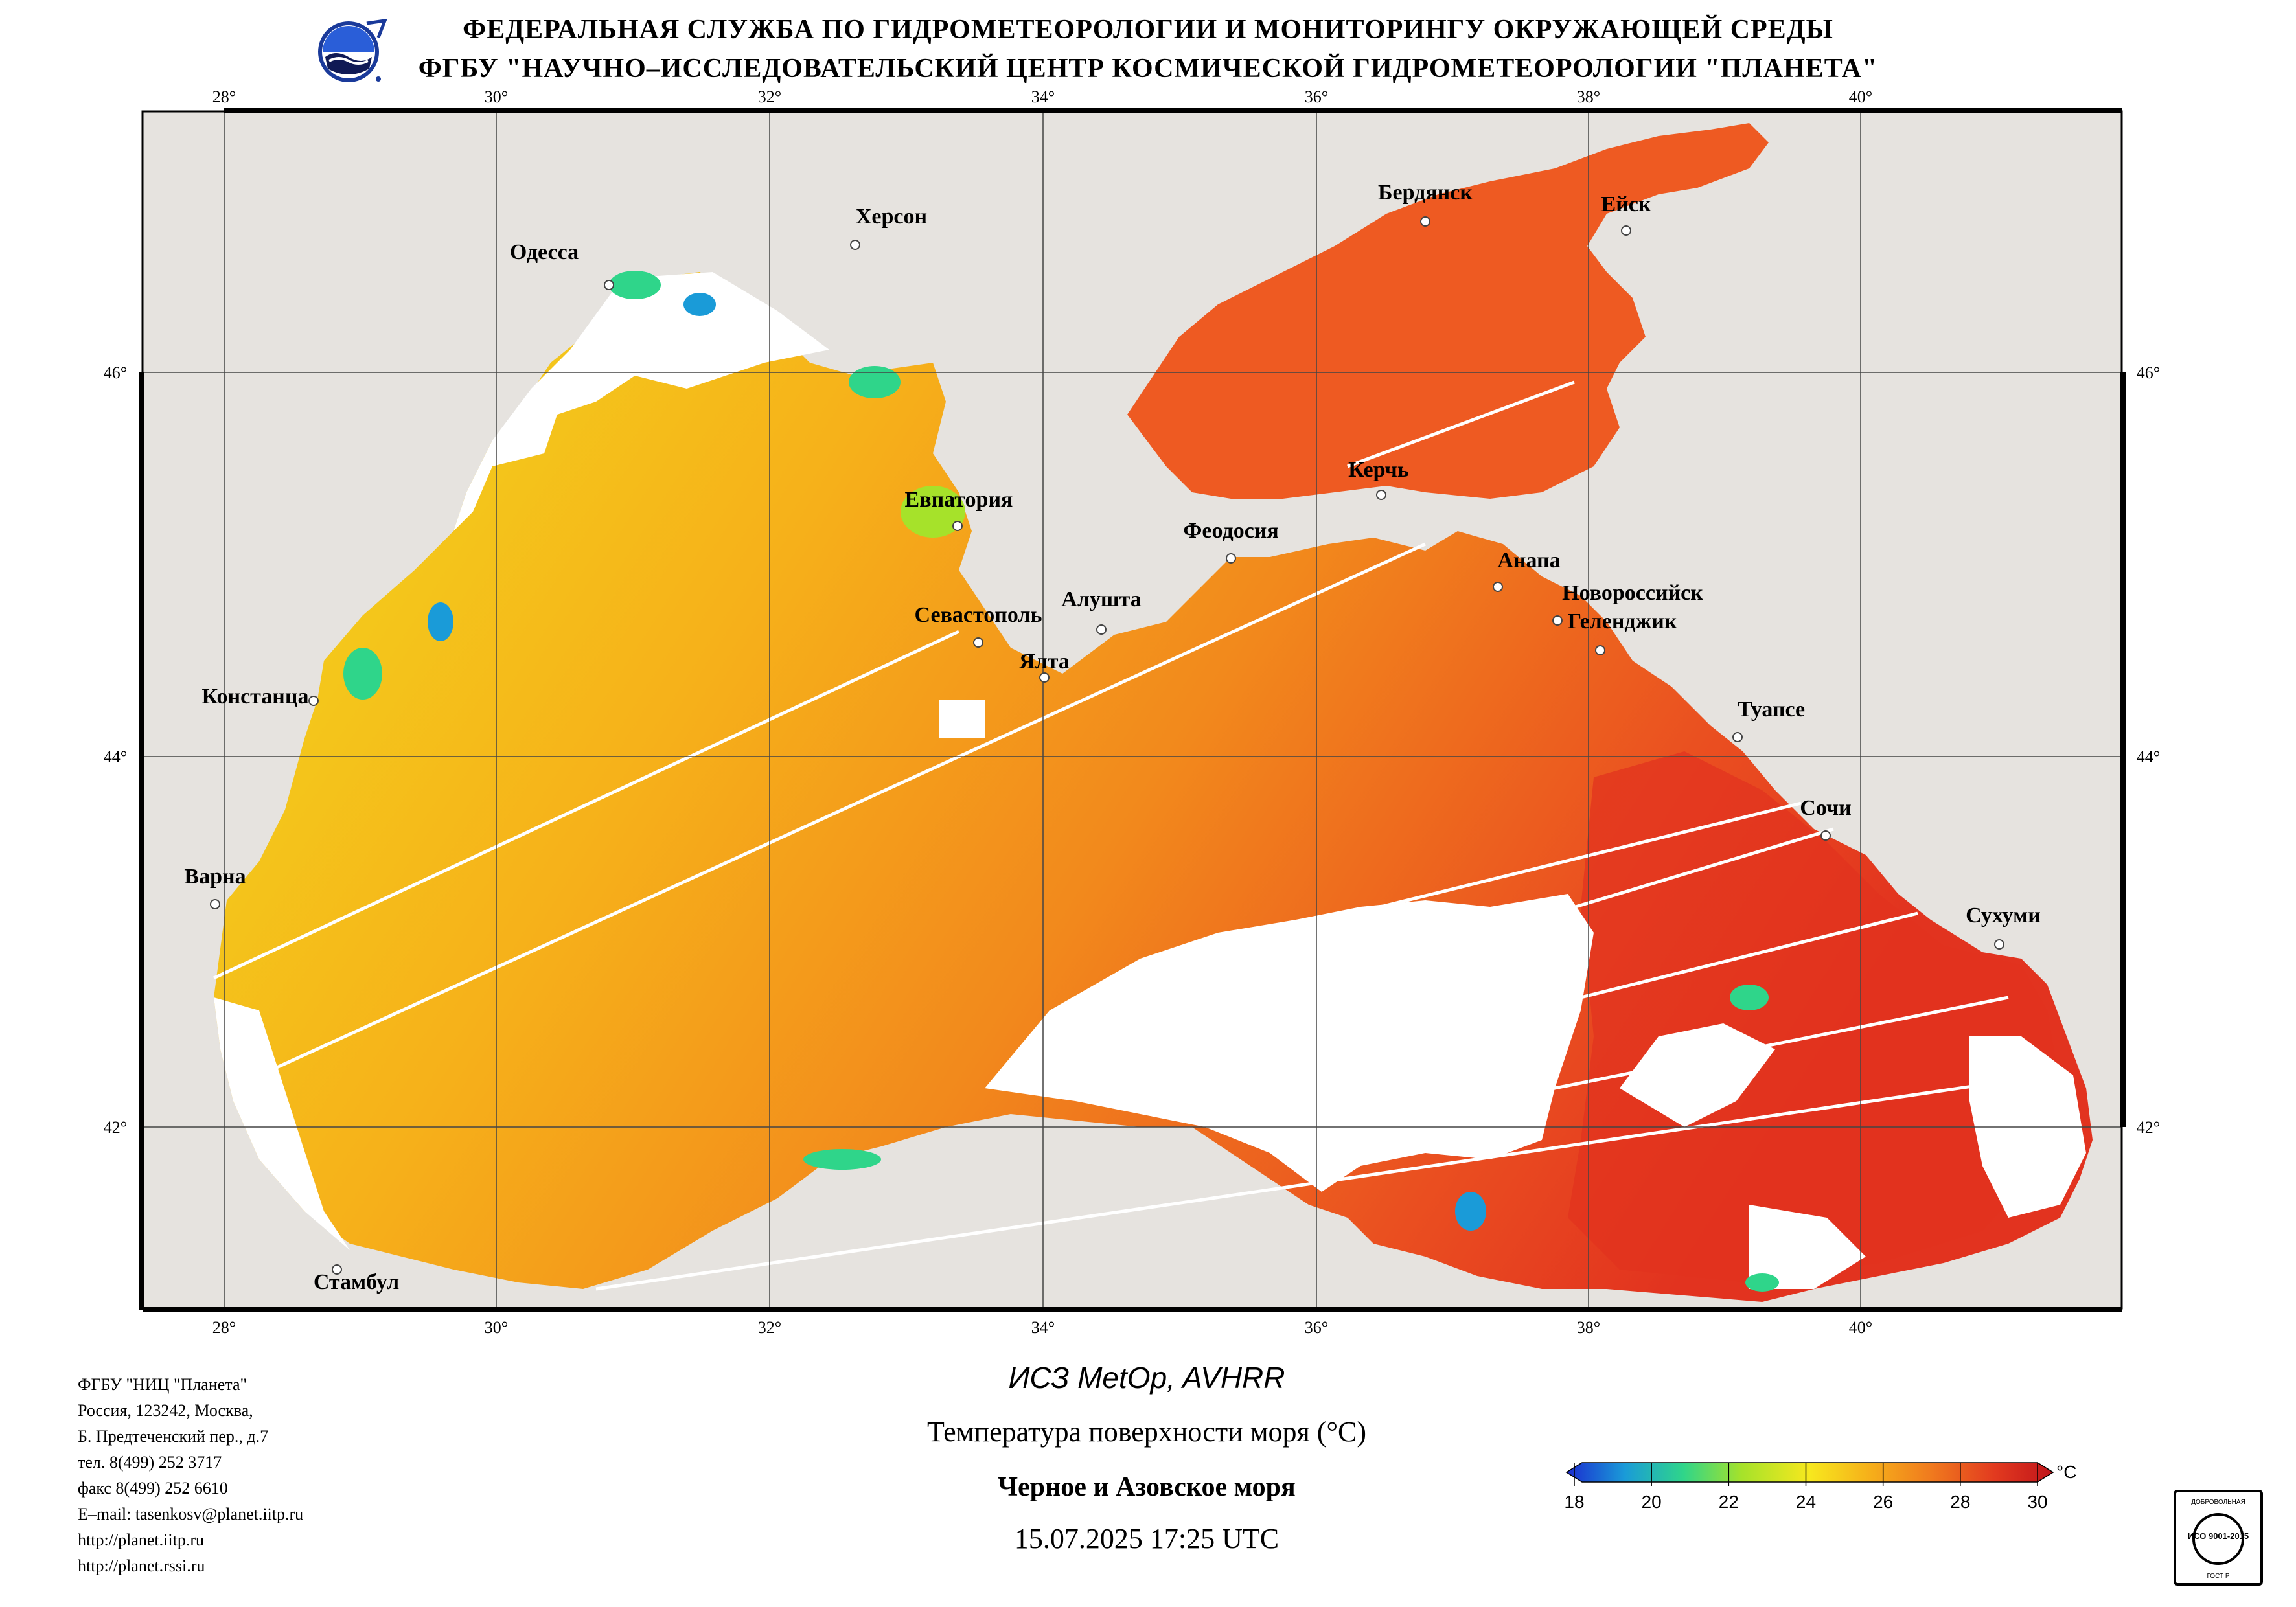  Describe the element at coordinates (1771, 710) in the screenshot. I see `city-label: Туапсе` at that location.